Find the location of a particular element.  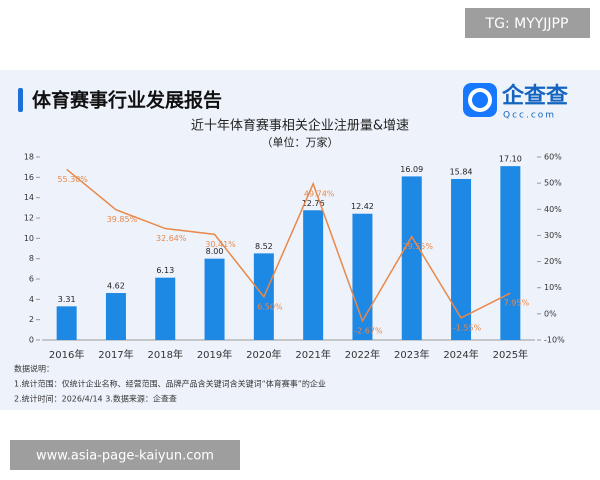

x-tick-label: 2024年 is located at coordinates (460, 354).